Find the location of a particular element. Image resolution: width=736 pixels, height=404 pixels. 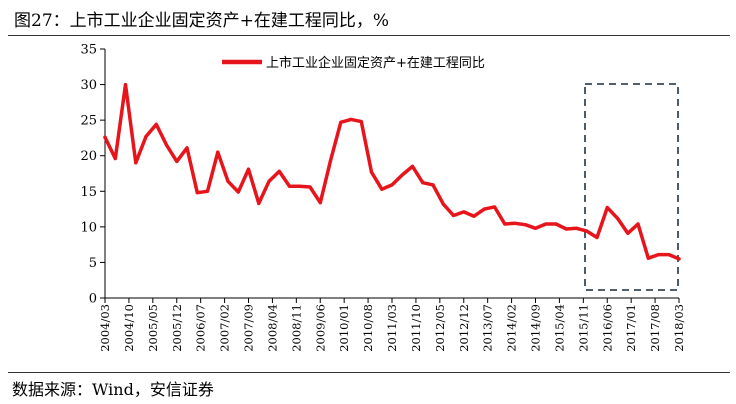

x-tick-label: 2018/03 is located at coordinates (679, 328).